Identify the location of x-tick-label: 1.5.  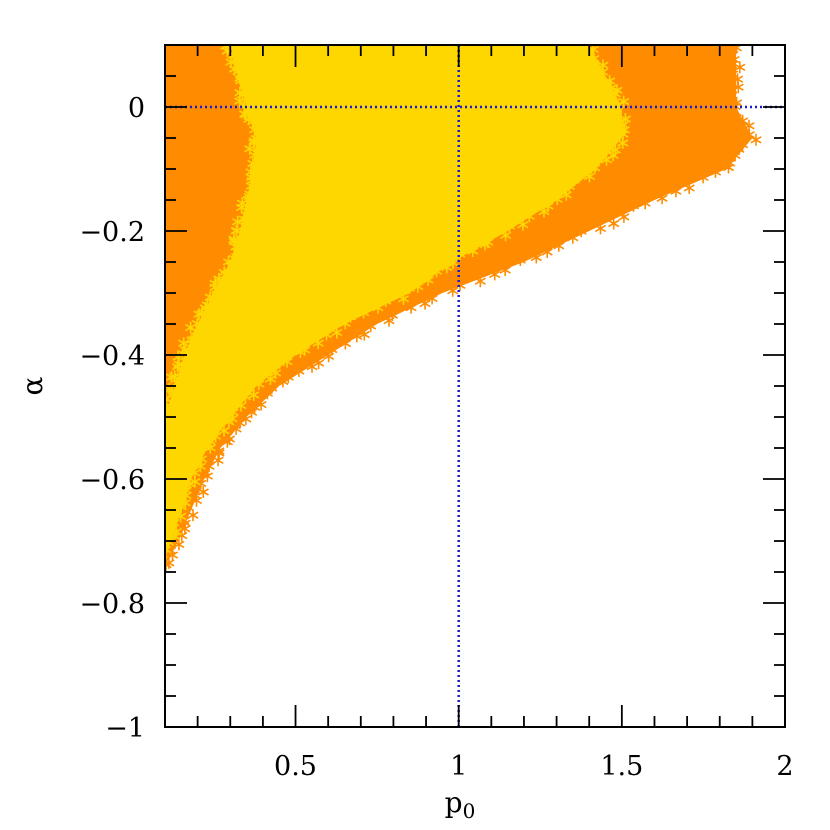
(621, 766).